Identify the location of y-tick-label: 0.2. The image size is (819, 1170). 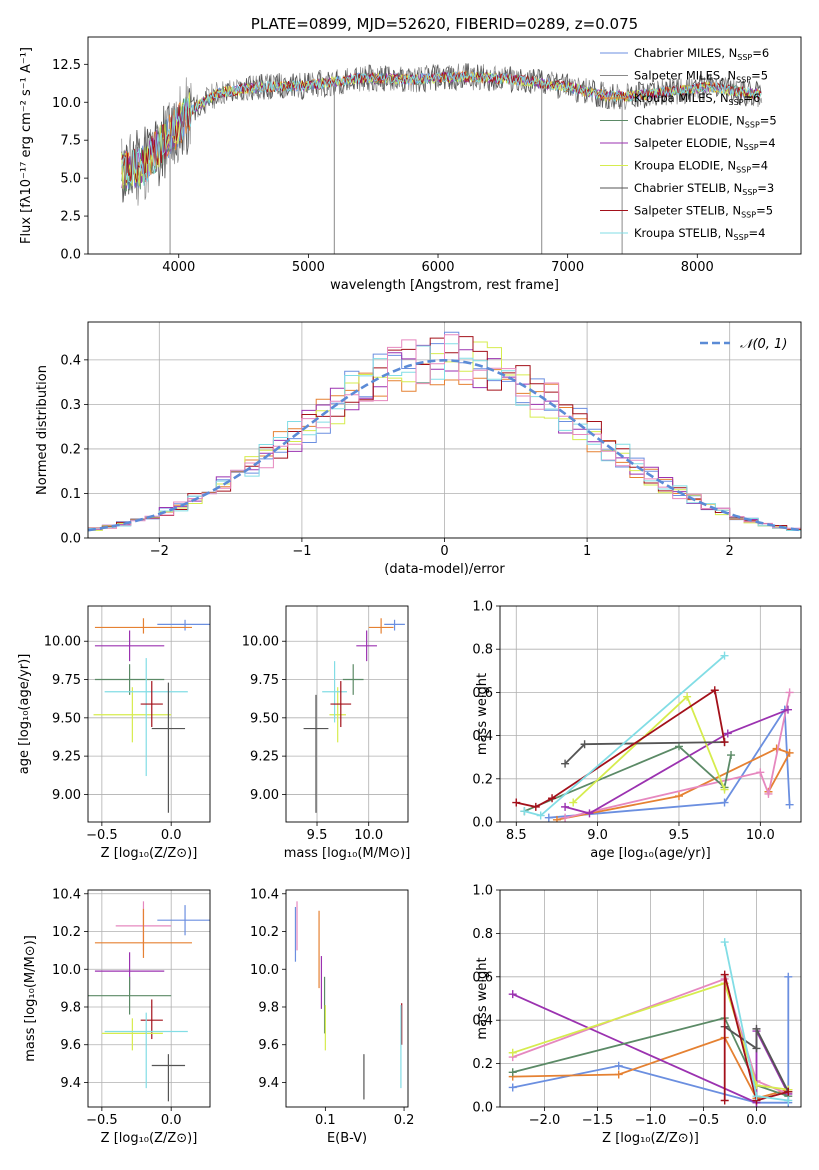
(482, 779).